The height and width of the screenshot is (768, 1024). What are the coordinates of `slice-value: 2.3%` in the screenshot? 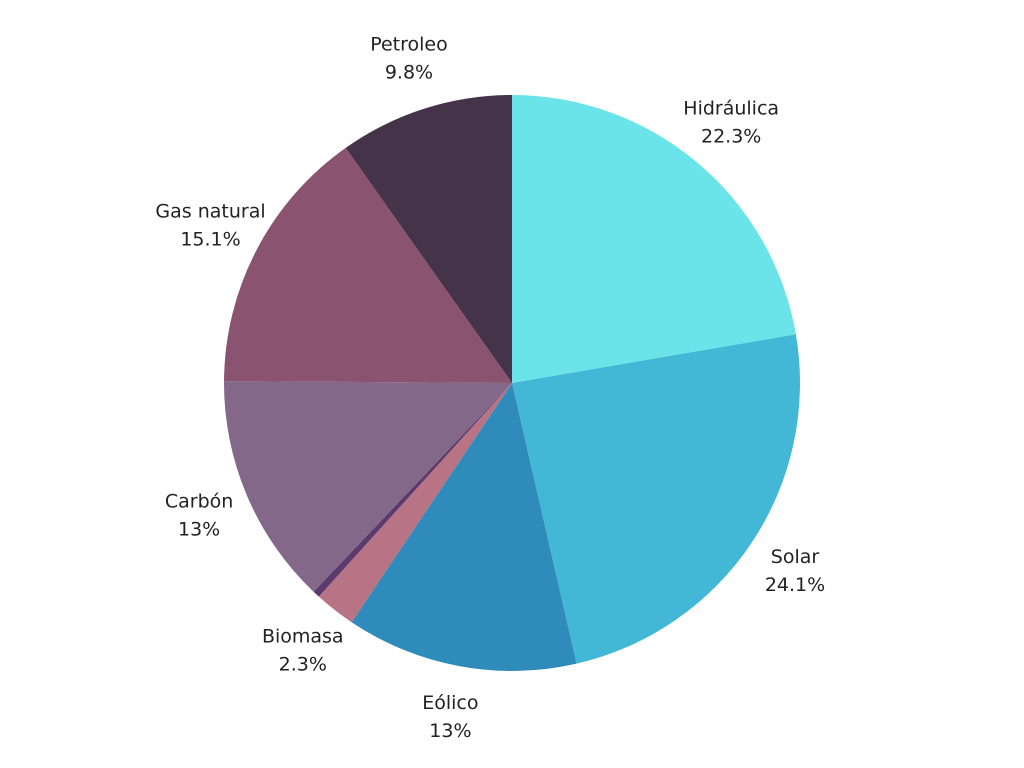 It's located at (303, 664).